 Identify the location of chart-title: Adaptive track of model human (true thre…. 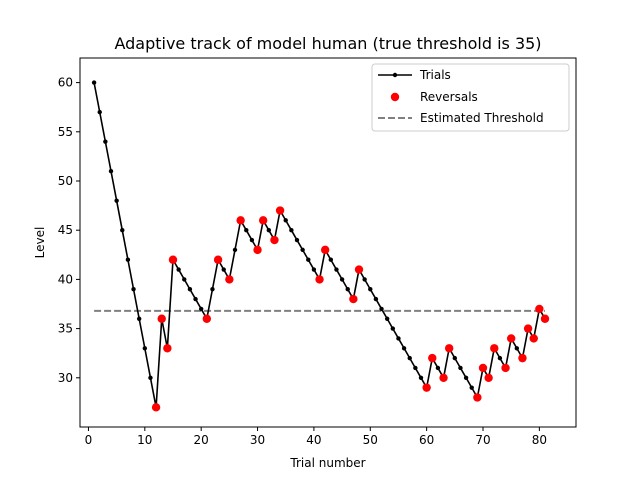
(327, 43).